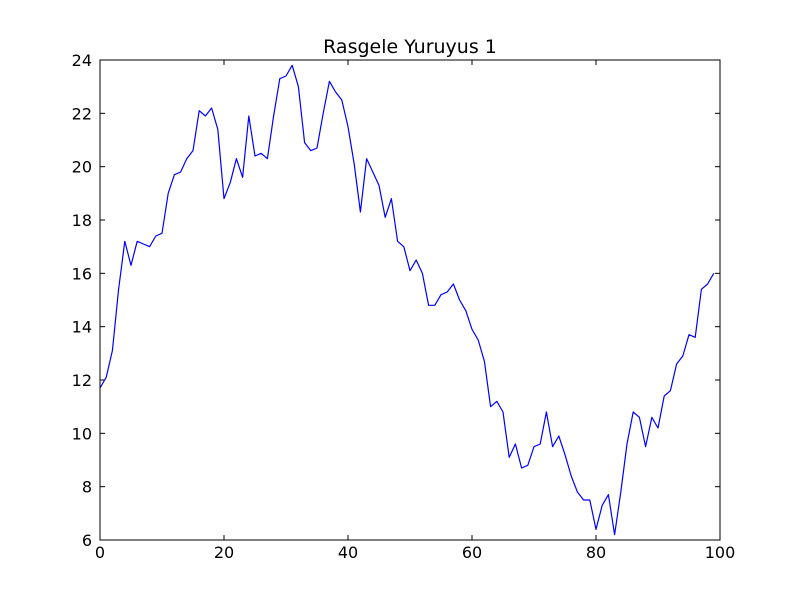  Describe the element at coordinates (82, 380) in the screenshot. I see `y-tick-label: 12` at that location.